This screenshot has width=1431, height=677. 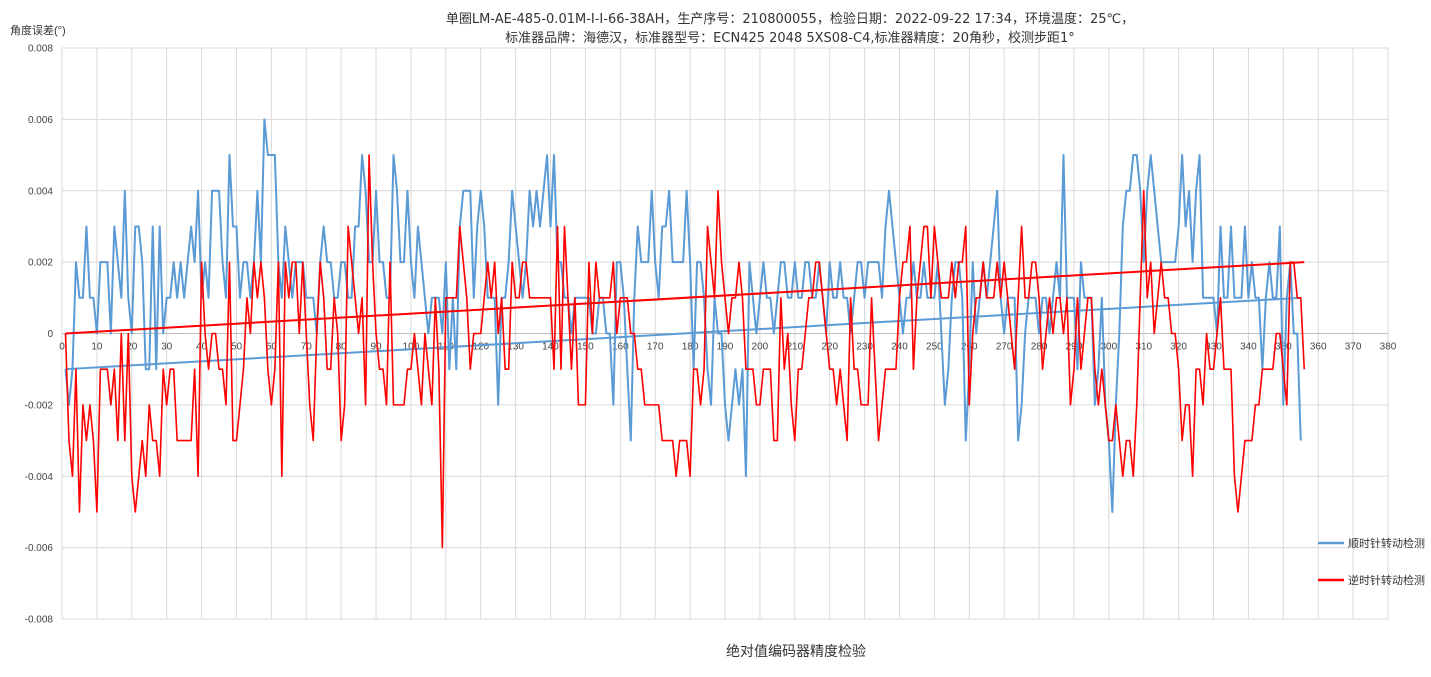 What do you see at coordinates (620, 347) in the screenshot?
I see `x-tick-label: 160` at bounding box center [620, 347].